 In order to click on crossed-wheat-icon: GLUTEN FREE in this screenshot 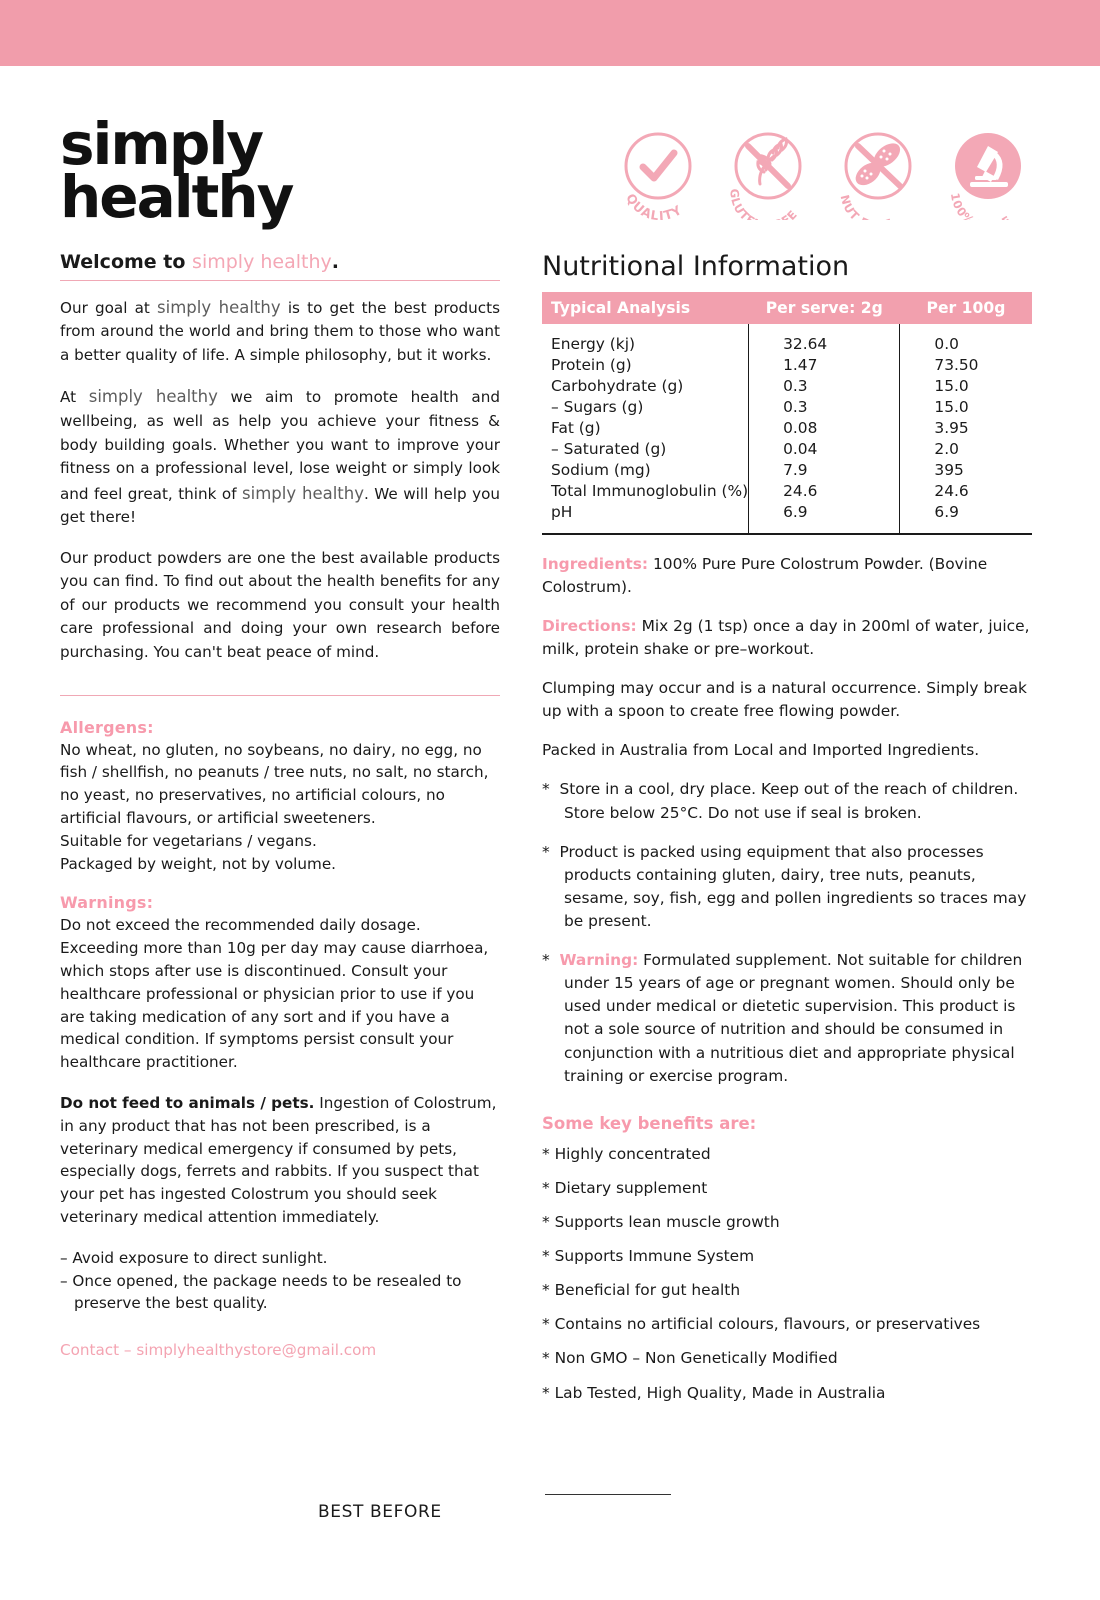, I will do `click(764, 176)`.